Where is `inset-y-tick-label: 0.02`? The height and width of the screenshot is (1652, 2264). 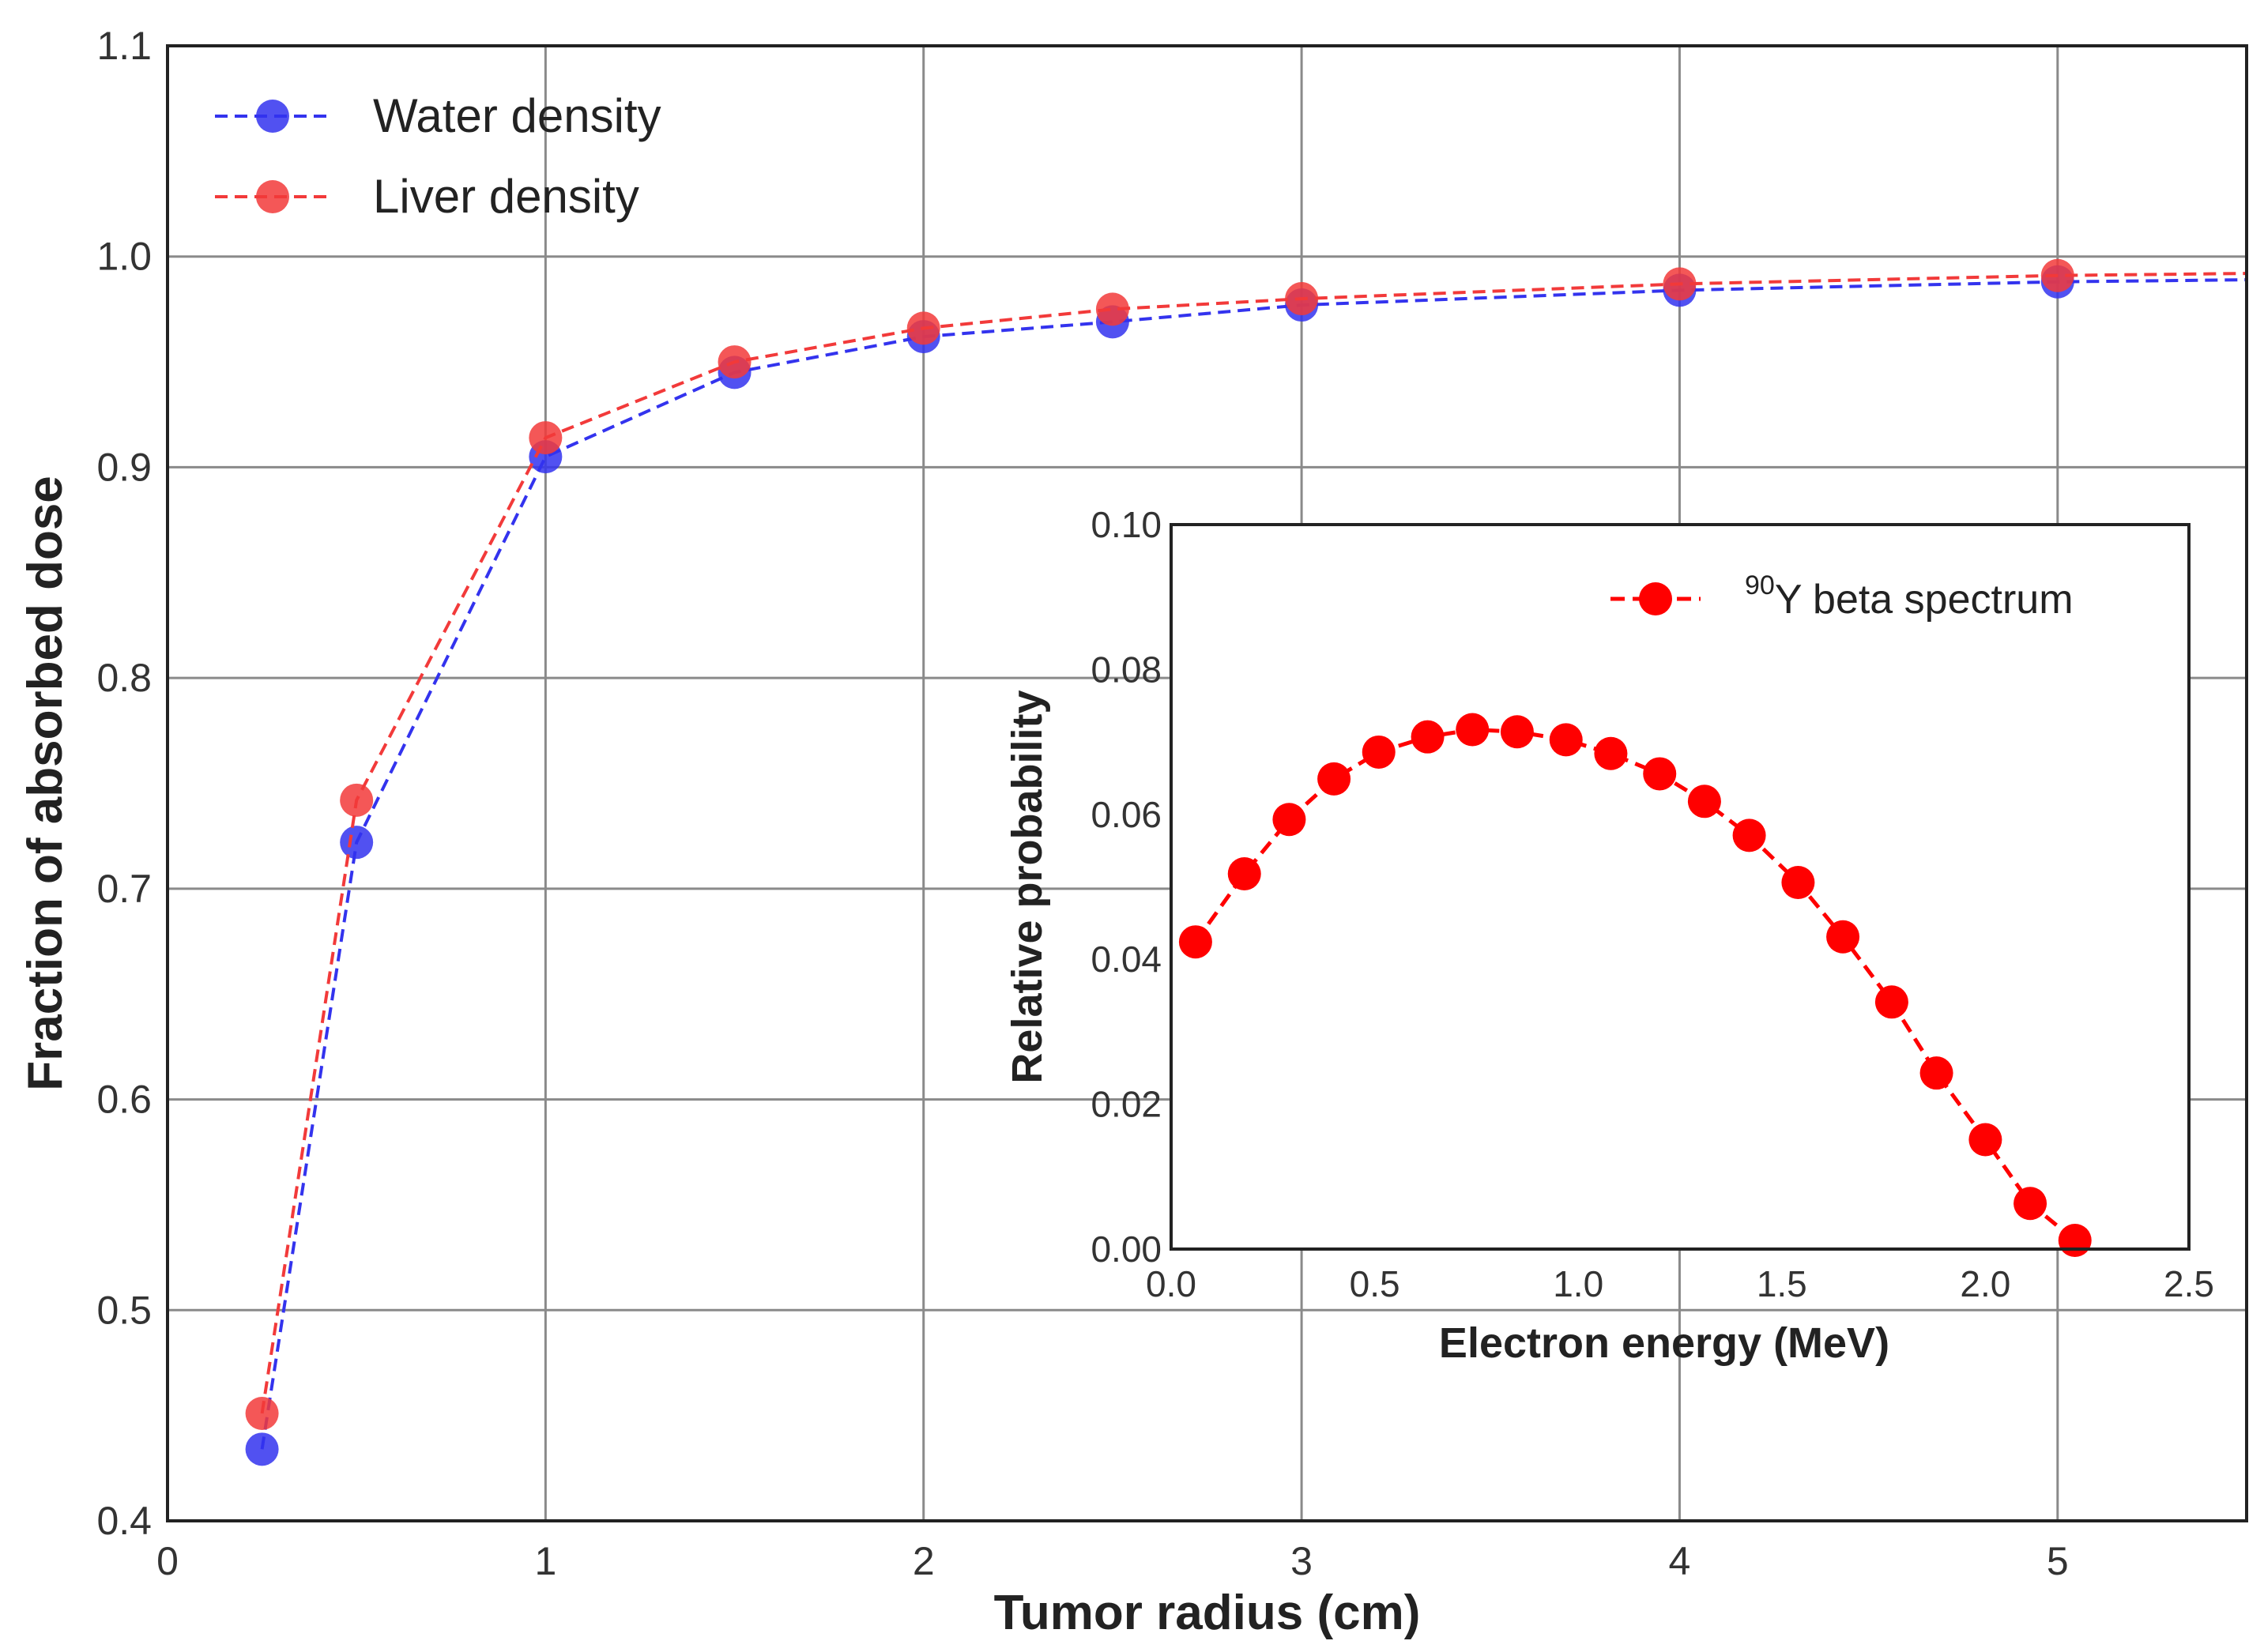 inset-y-tick-label: 0.02 is located at coordinates (1127, 1104).